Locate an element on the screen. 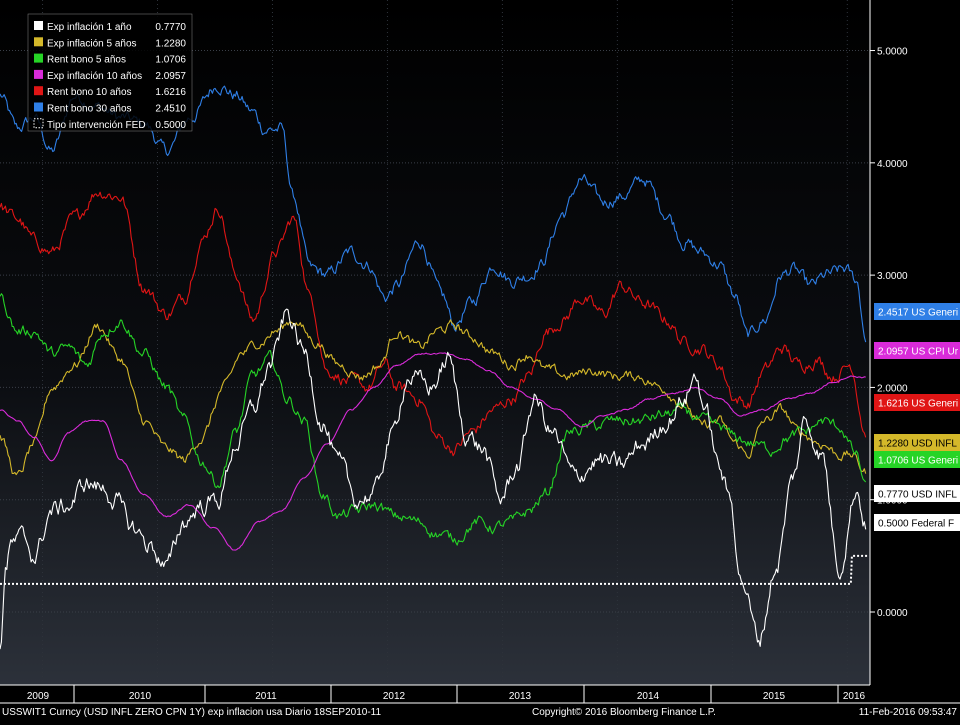 The image size is (960, 725). legend-value: 2.4510 is located at coordinates (170, 109).